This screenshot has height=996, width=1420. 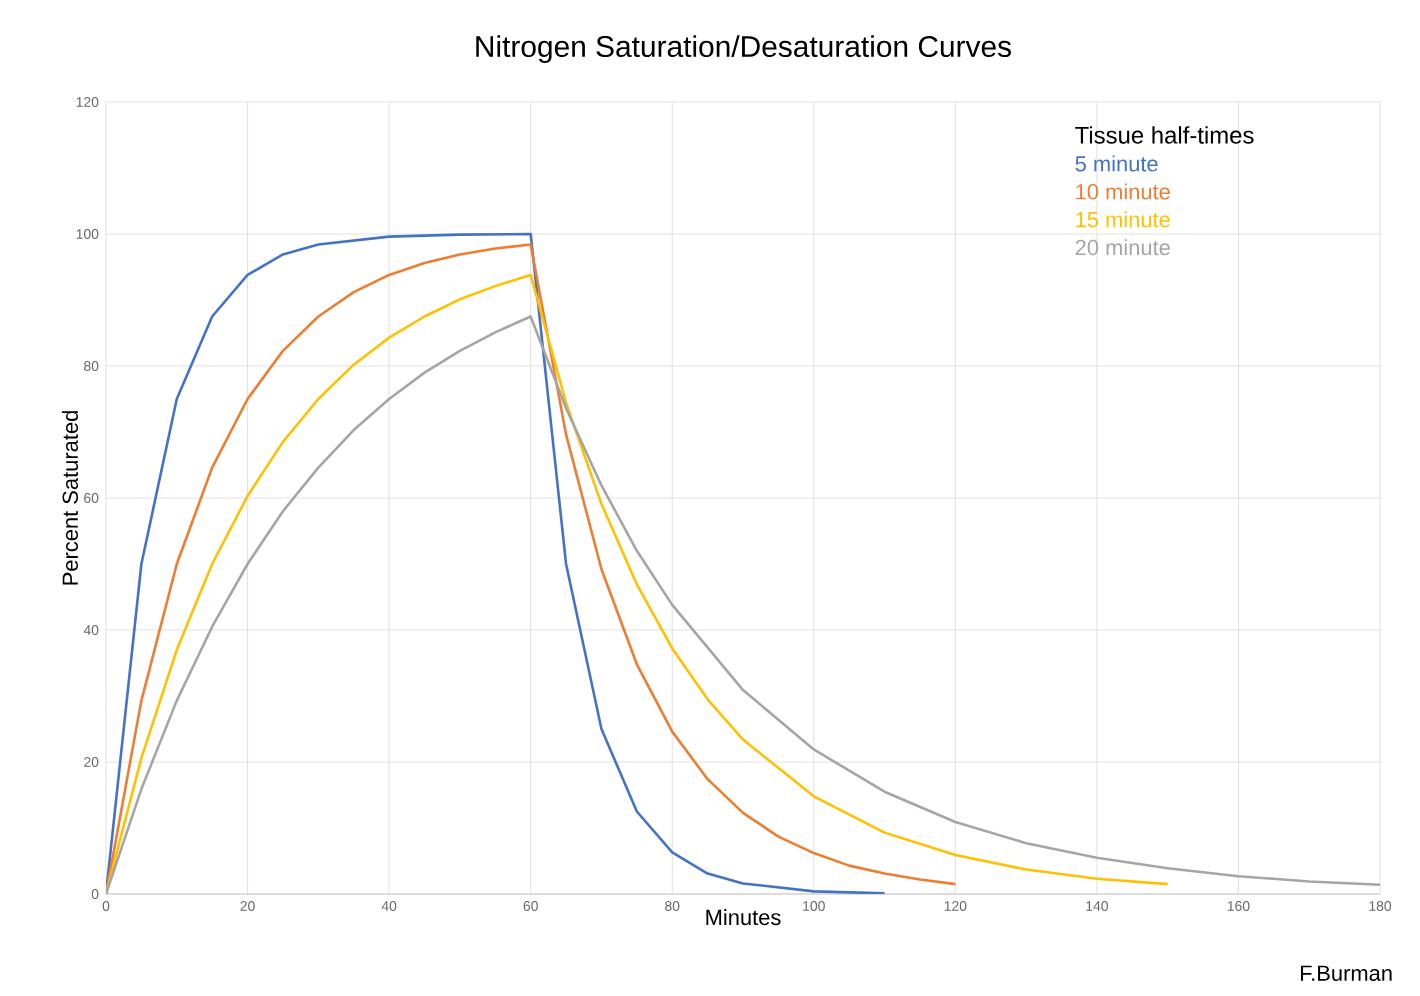 I want to click on text: F.Burman, so click(x=1346, y=973).